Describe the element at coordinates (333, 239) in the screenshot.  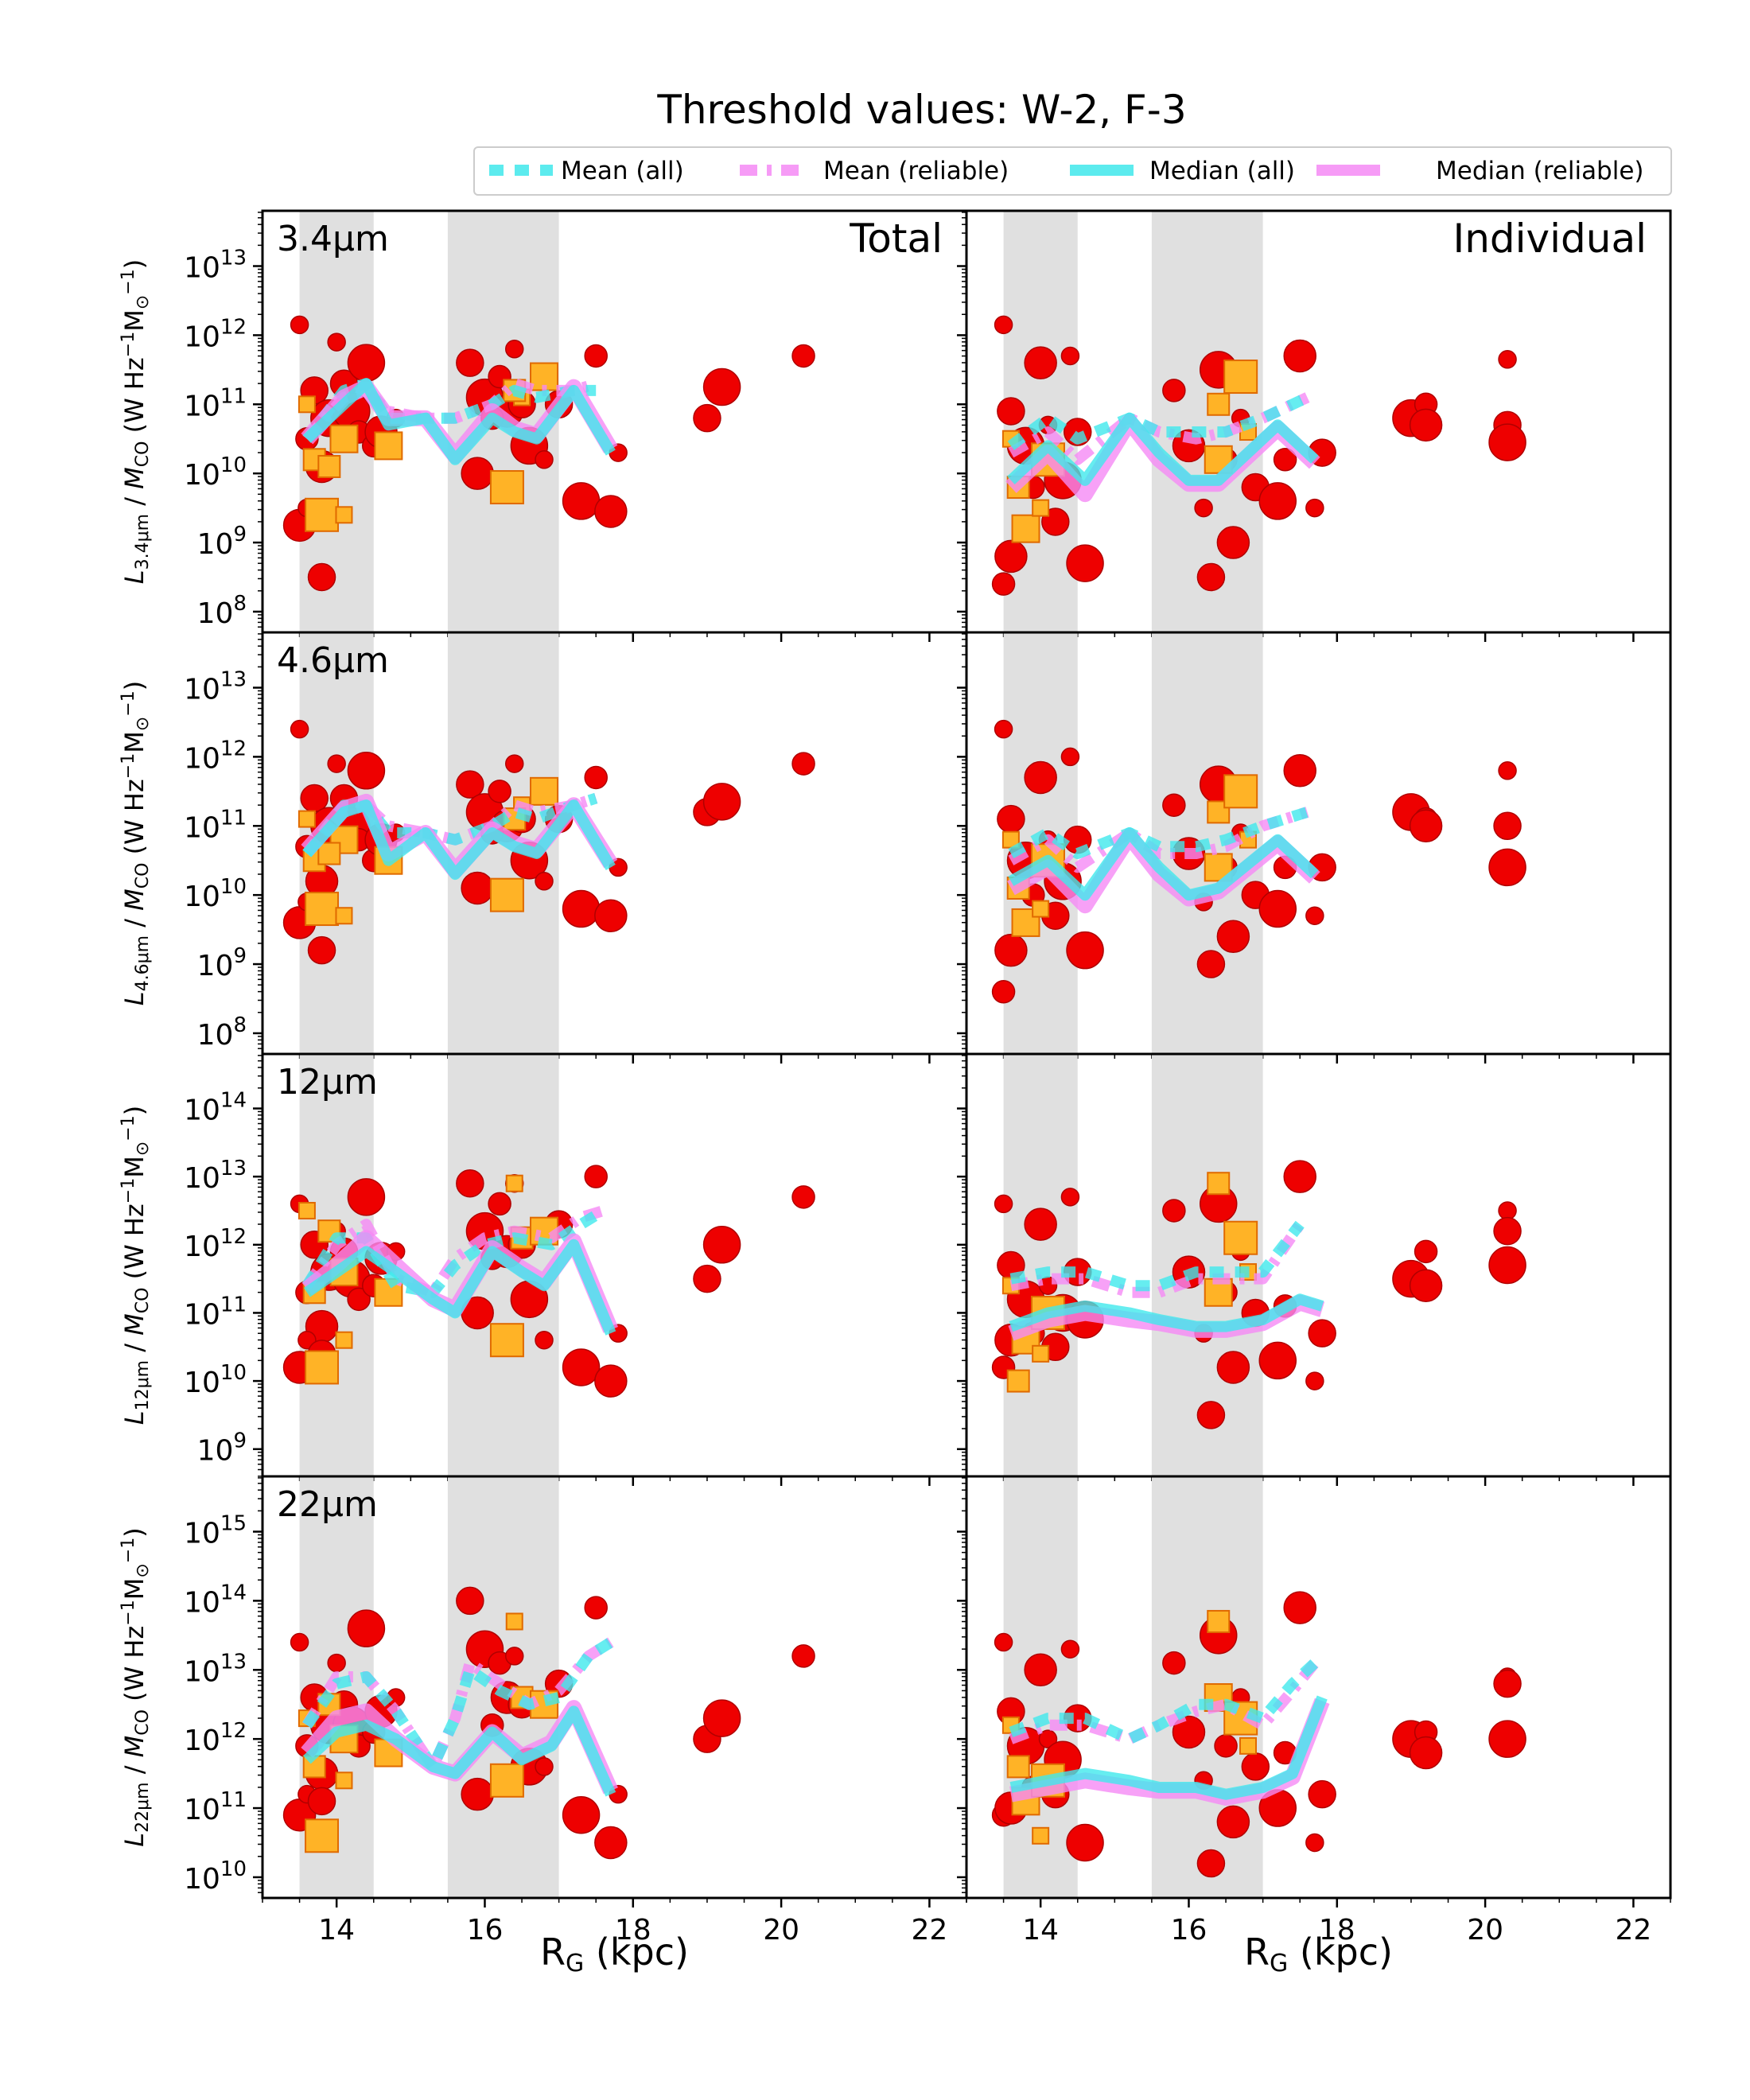
I see `band-label: 3.4μm` at that location.